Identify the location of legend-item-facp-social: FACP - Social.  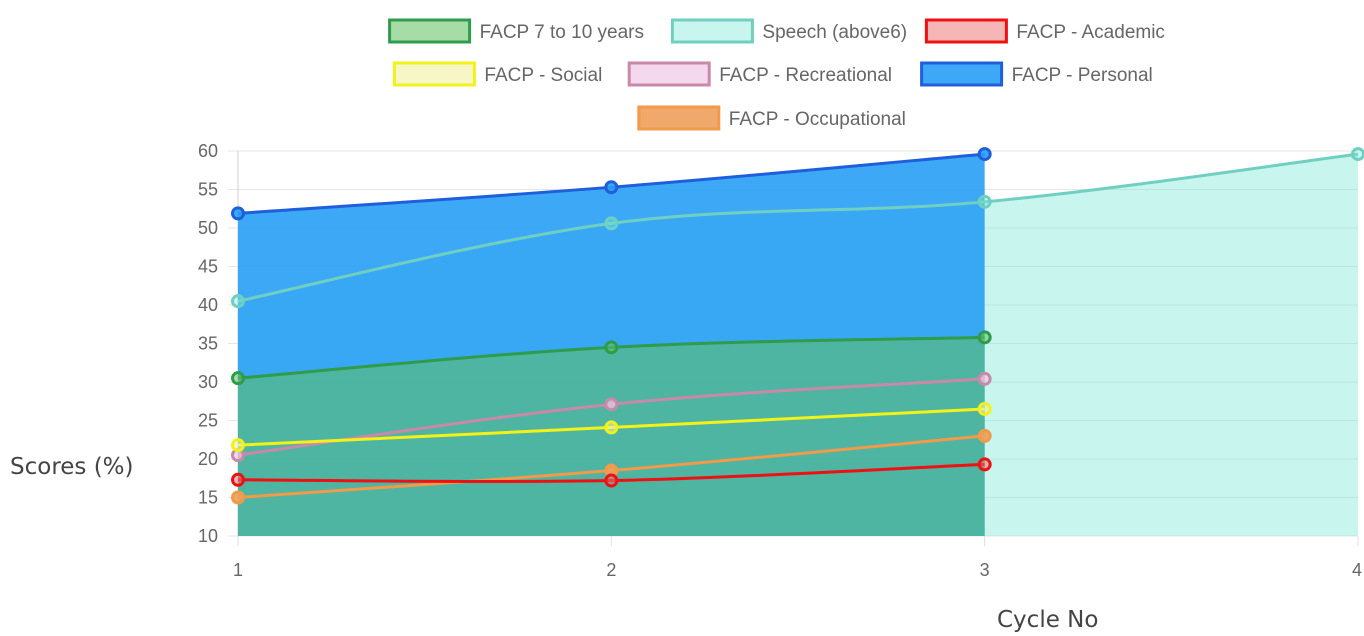
(497, 74).